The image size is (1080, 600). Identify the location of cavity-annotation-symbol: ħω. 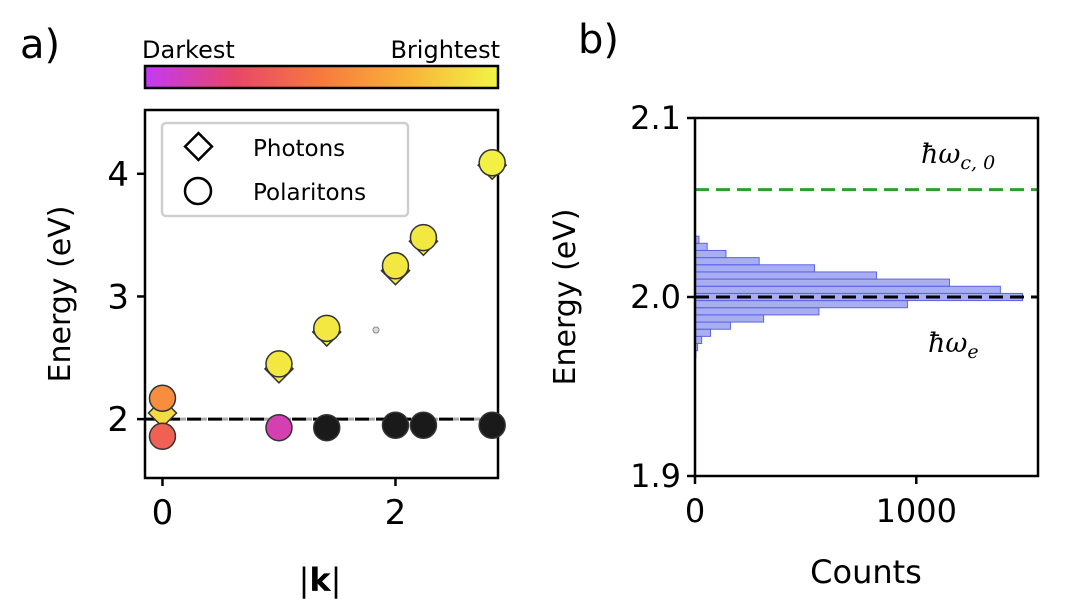
(940, 154).